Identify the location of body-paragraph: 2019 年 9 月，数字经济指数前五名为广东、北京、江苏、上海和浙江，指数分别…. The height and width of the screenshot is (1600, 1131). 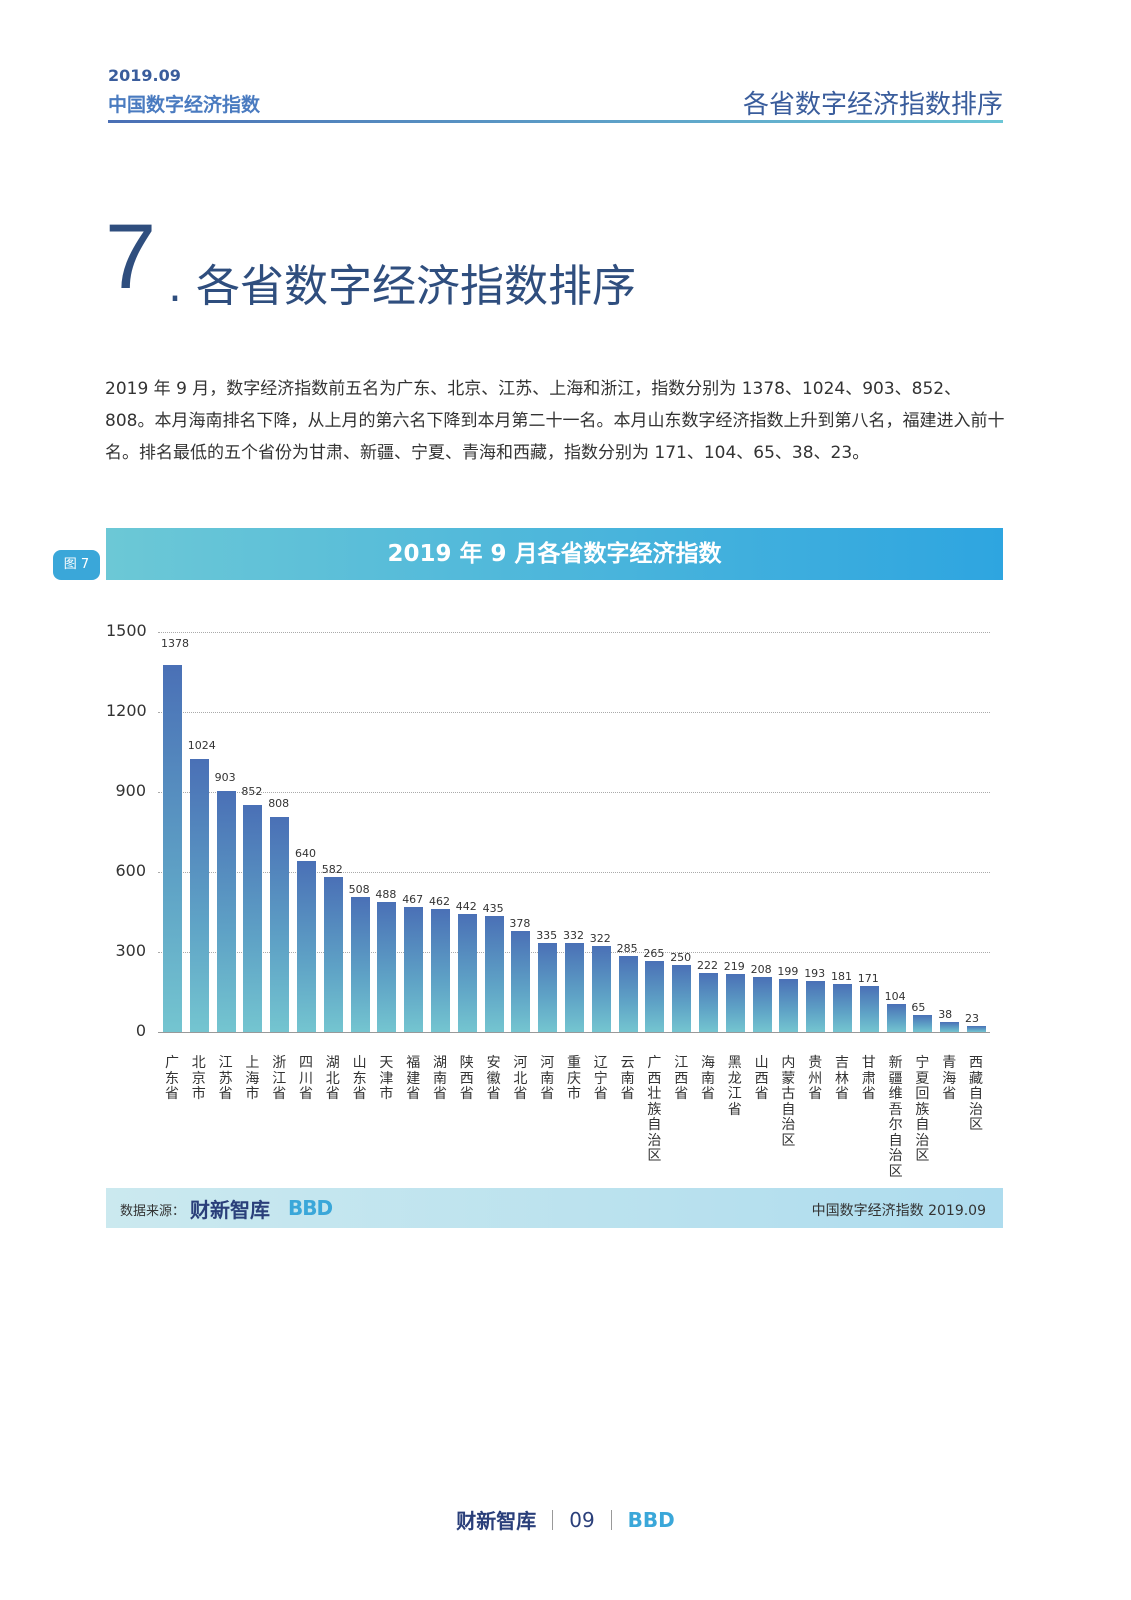
(555, 421).